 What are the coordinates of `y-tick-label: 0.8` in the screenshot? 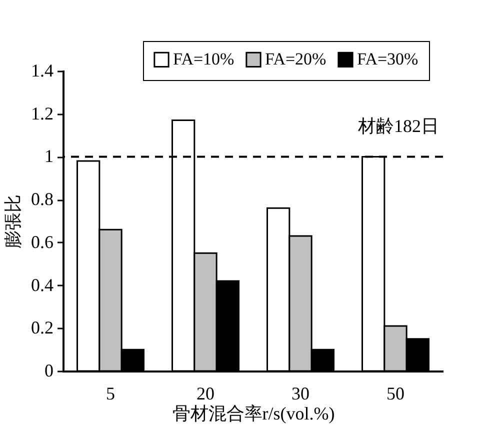 It's located at (42, 199).